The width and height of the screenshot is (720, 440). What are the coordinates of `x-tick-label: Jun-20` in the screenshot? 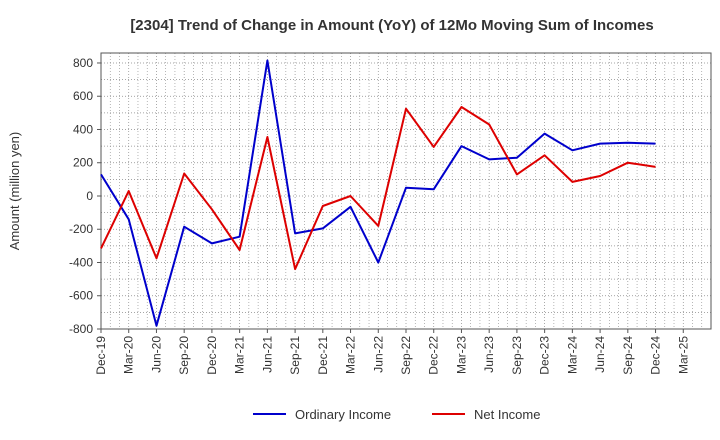 It's located at (156, 354).